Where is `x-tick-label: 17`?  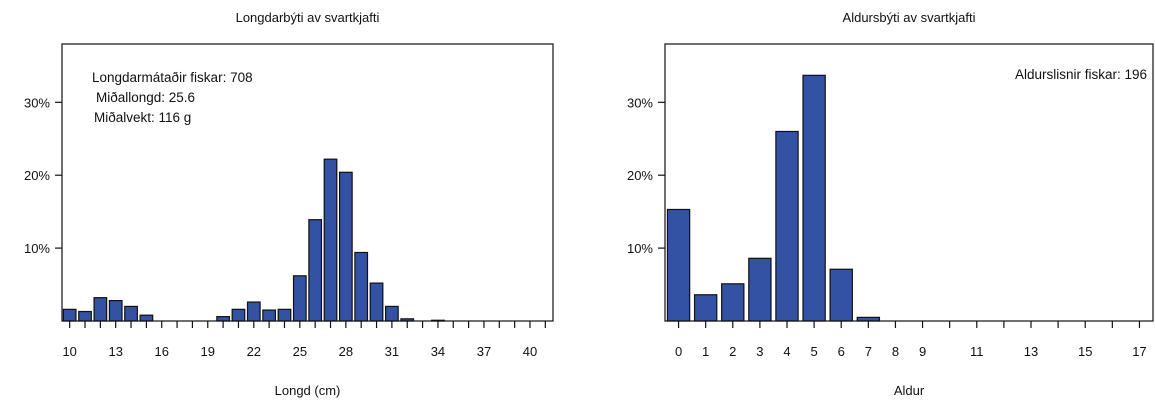 x-tick-label: 17 is located at coordinates (1139, 351).